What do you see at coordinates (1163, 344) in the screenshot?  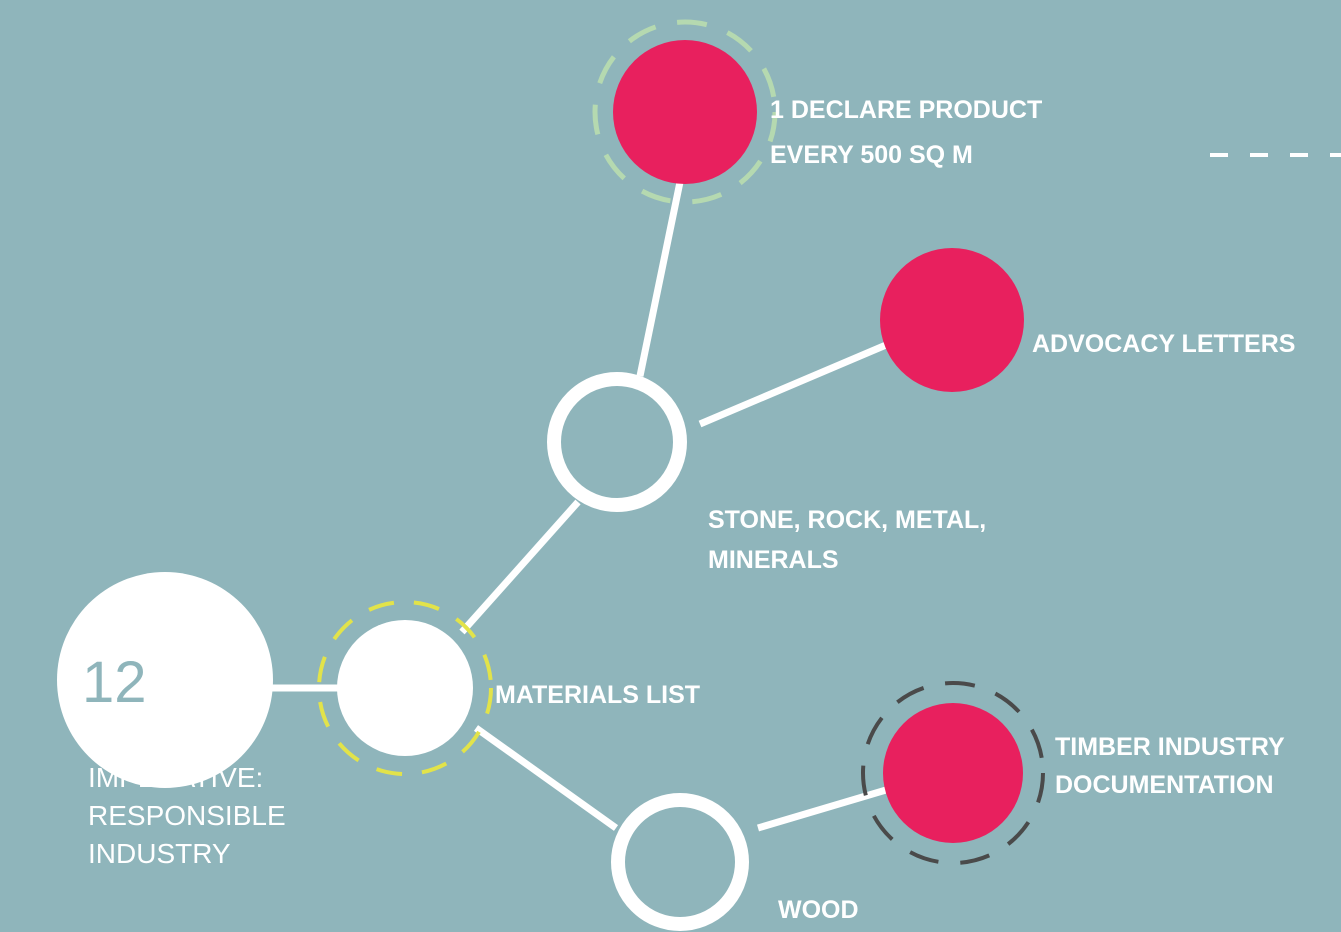 I see `node-label: ADVOCACY LETTERS` at bounding box center [1163, 344].